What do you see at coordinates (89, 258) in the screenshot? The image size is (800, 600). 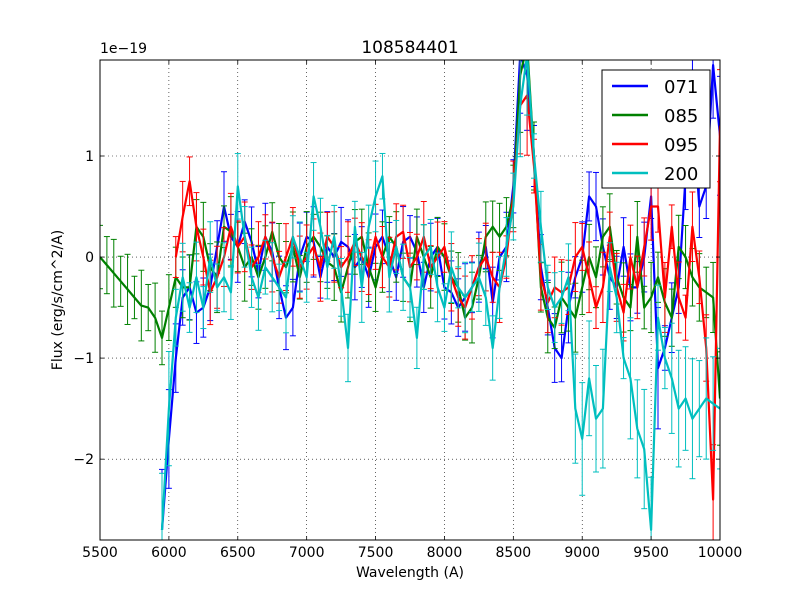 I see `y-tick-label: 0` at bounding box center [89, 258].